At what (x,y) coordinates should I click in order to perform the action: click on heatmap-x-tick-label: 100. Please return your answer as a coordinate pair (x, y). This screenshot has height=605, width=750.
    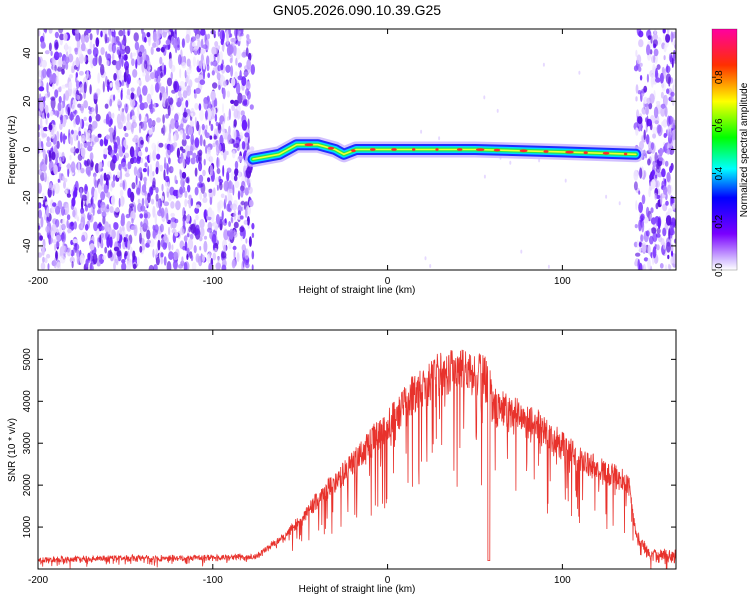
    Looking at the image, I should click on (562, 281).